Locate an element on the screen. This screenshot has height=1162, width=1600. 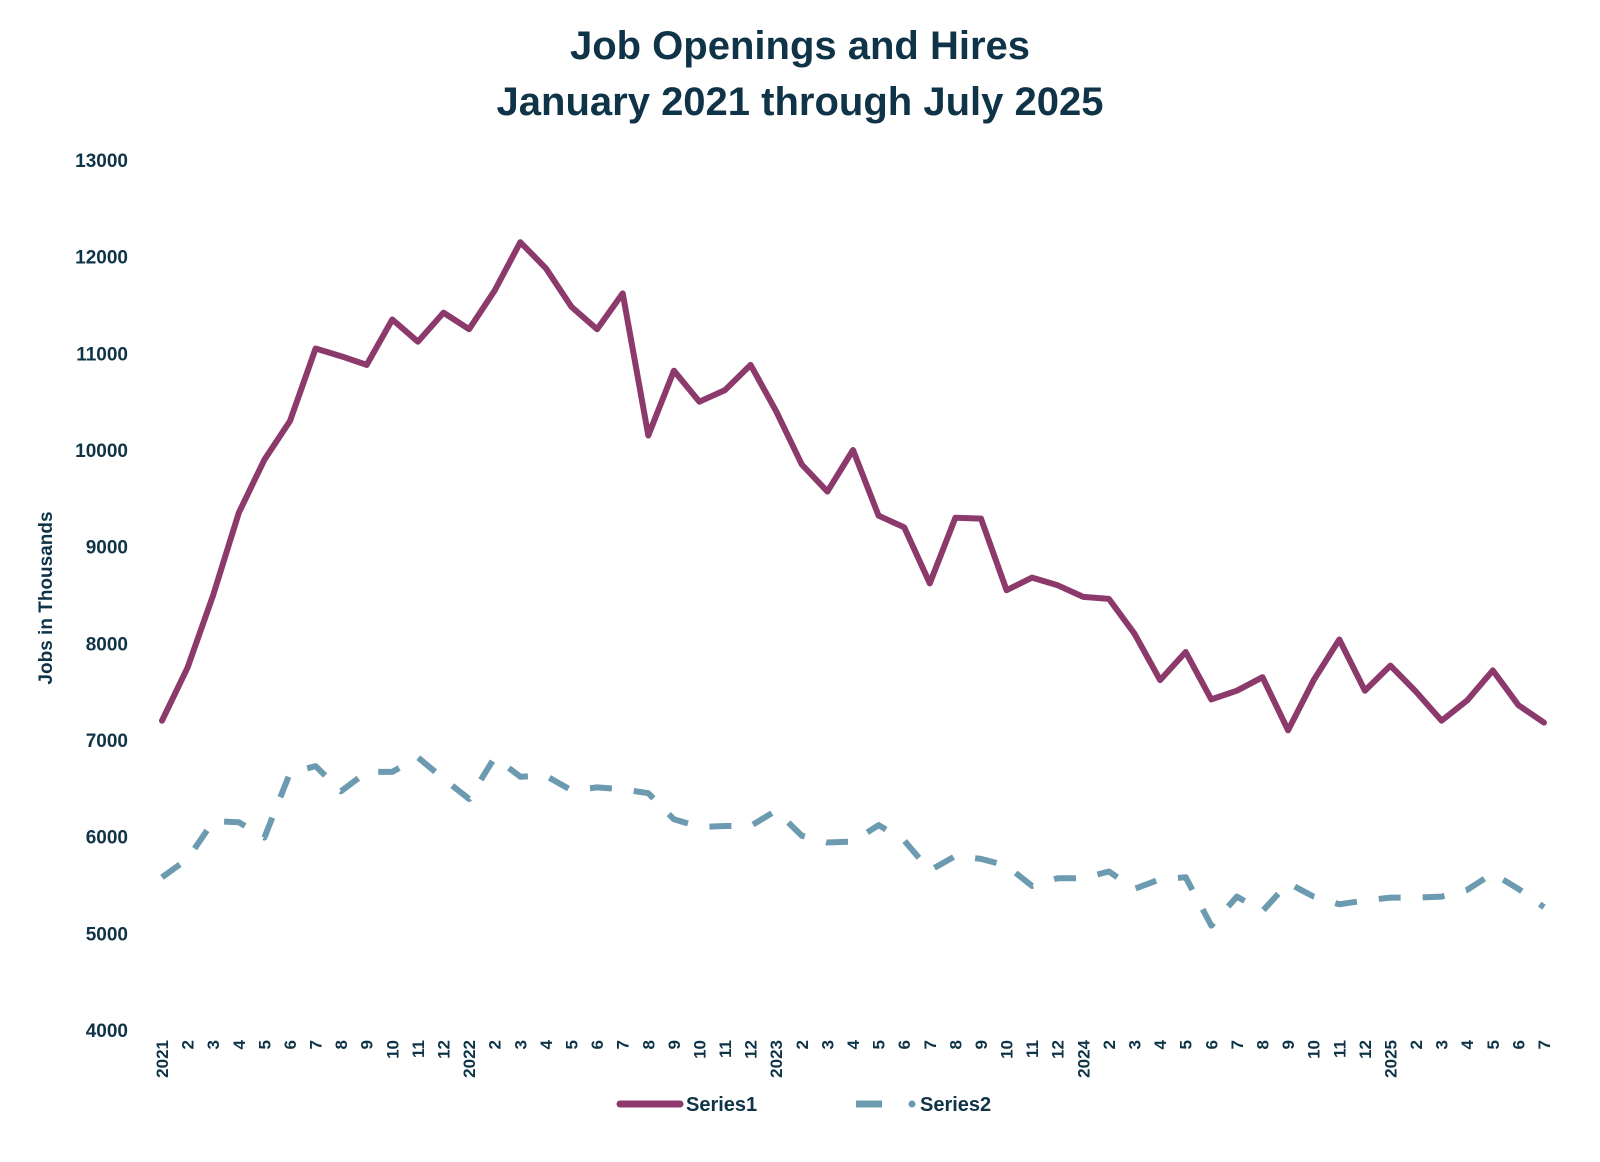
y-tick-label: 5000 is located at coordinates (107, 934).